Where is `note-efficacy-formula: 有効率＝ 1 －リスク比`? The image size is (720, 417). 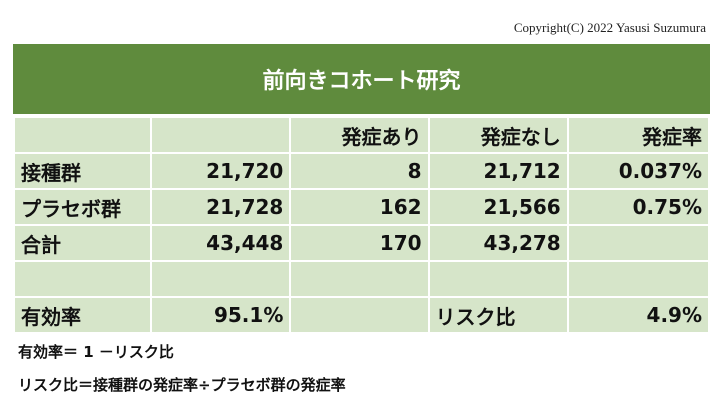 note-efficacy-formula: 有効率＝ 1 －リスク比 is located at coordinates (96, 352).